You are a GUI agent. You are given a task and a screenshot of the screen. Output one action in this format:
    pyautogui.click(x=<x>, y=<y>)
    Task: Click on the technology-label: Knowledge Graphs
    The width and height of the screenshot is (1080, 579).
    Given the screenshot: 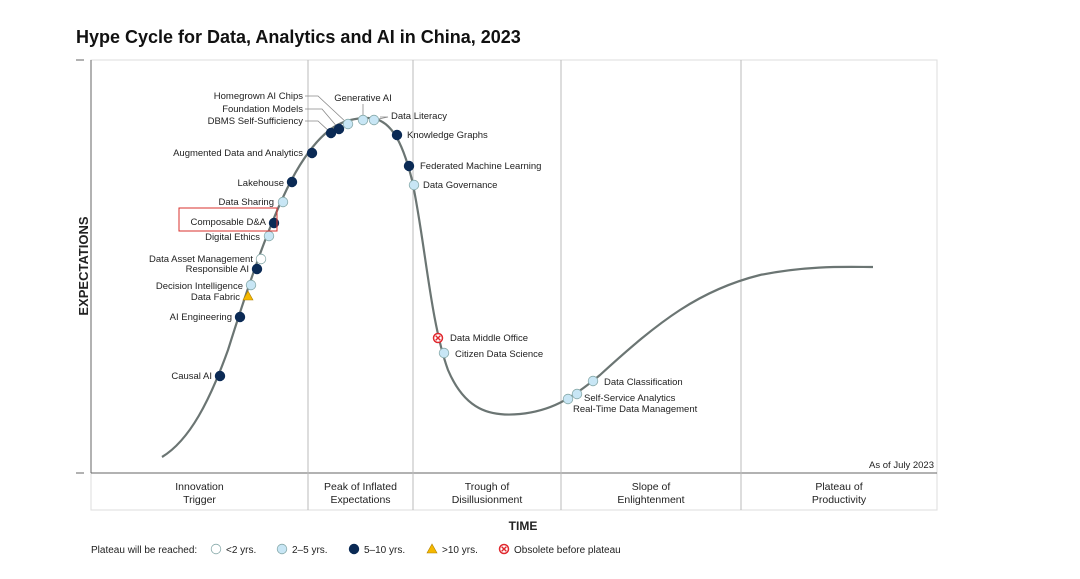 What is the action you would take?
    pyautogui.click(x=447, y=135)
    